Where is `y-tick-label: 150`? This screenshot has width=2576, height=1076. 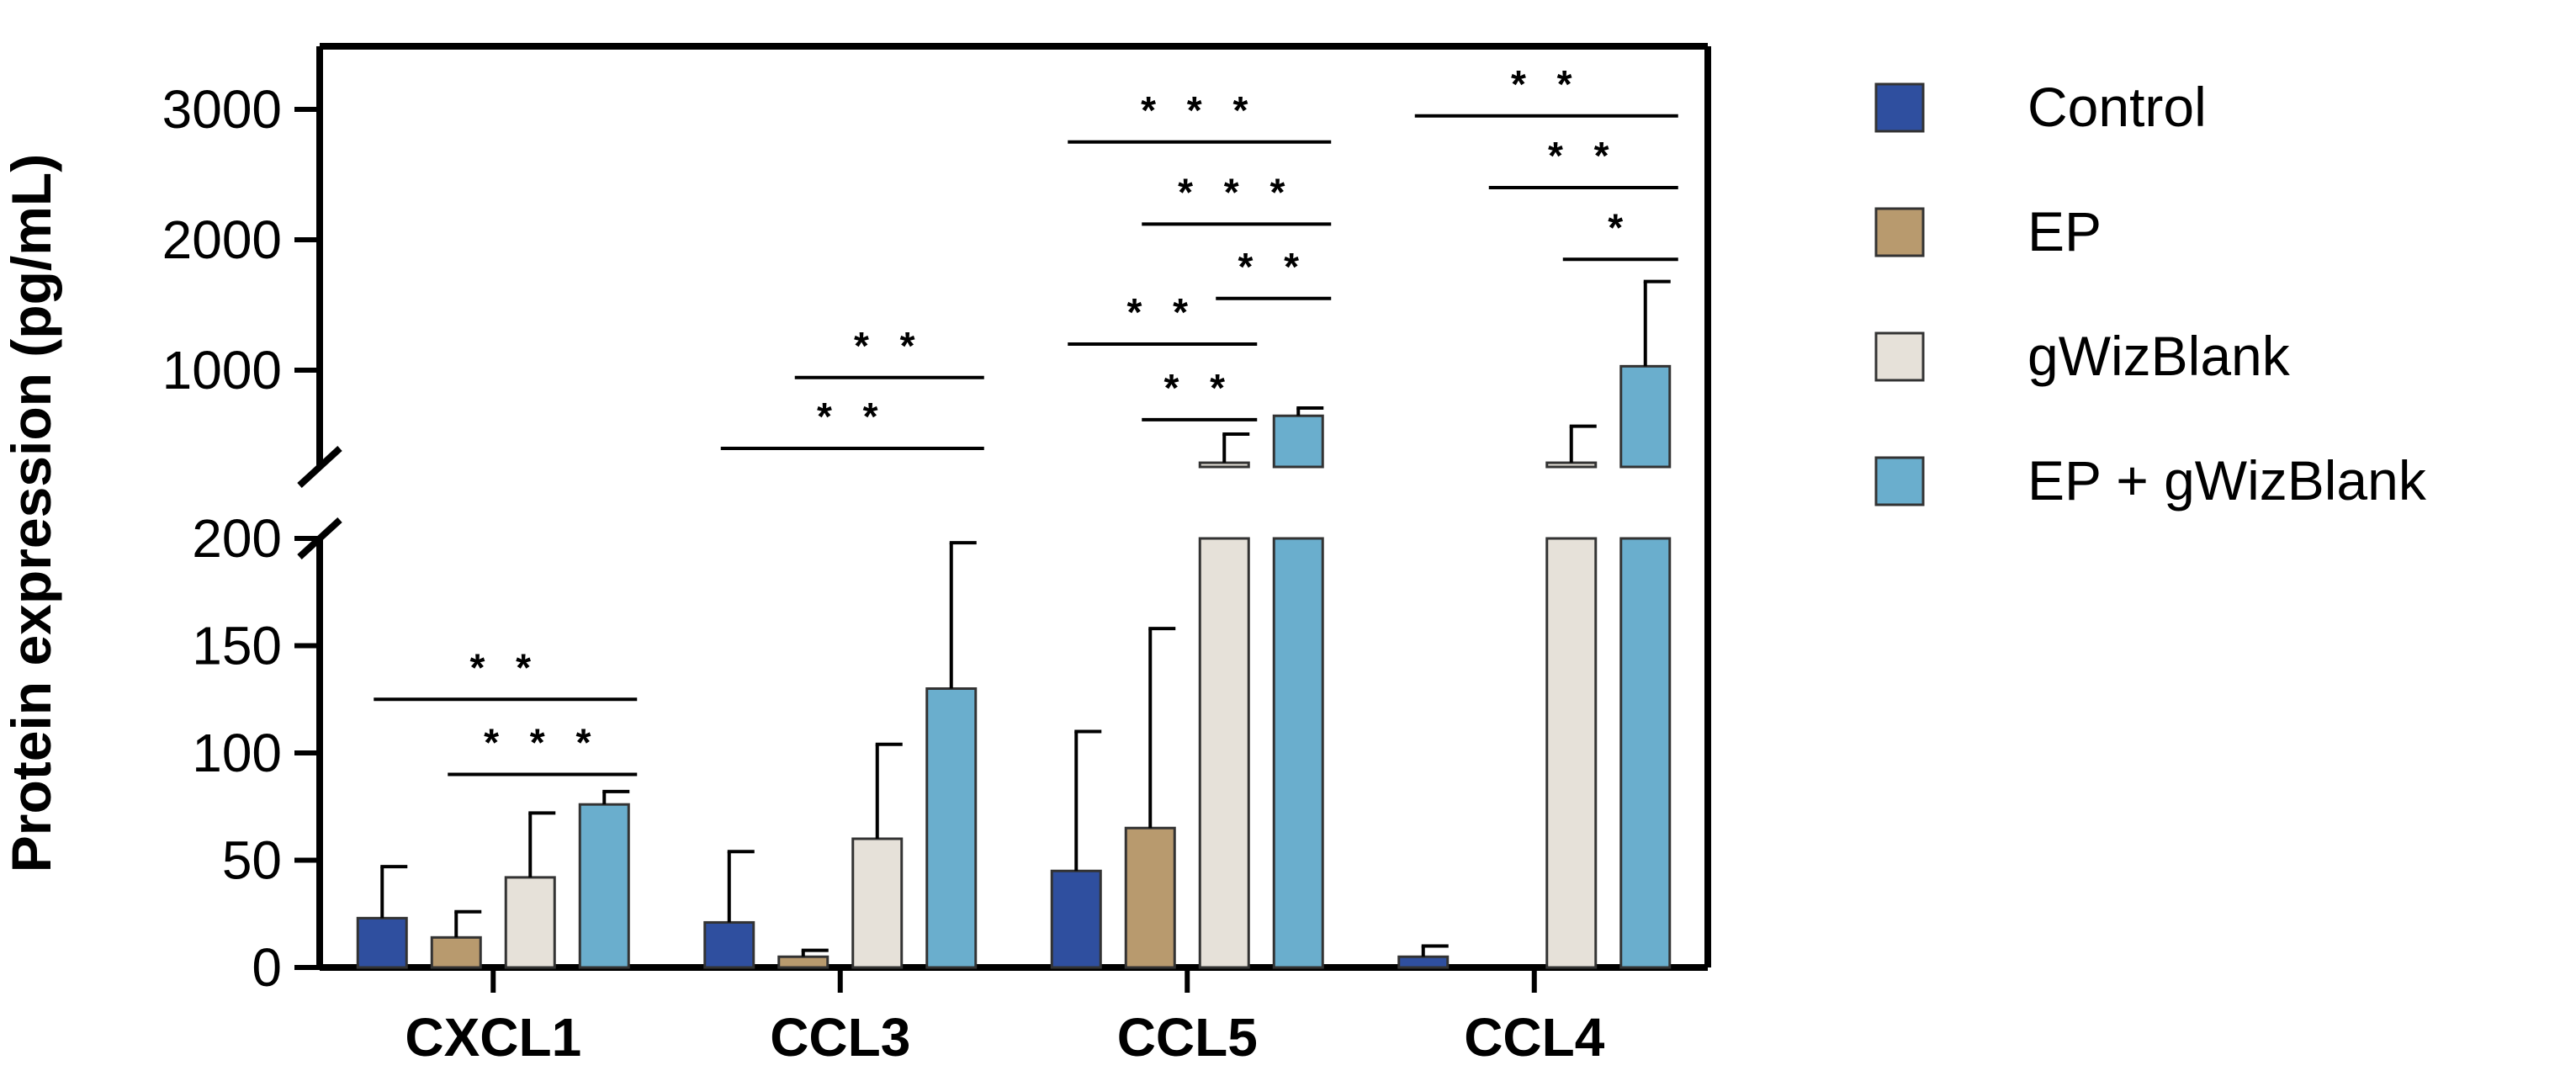
y-tick-label: 150 is located at coordinates (237, 646).